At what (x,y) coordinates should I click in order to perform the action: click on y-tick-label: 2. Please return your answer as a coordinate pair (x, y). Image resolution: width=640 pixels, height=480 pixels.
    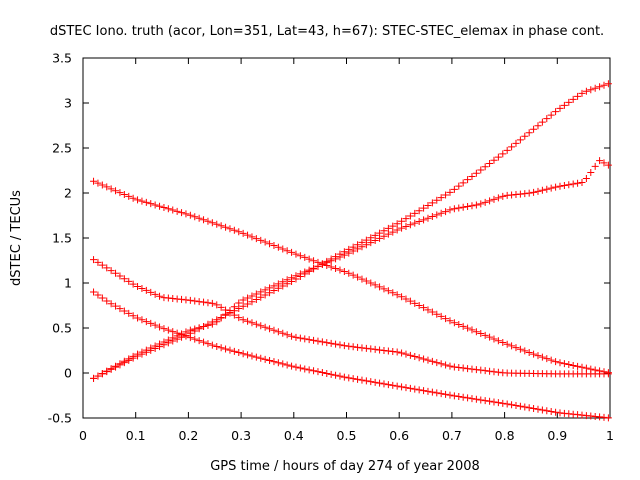
    Looking at the image, I should click on (68, 193).